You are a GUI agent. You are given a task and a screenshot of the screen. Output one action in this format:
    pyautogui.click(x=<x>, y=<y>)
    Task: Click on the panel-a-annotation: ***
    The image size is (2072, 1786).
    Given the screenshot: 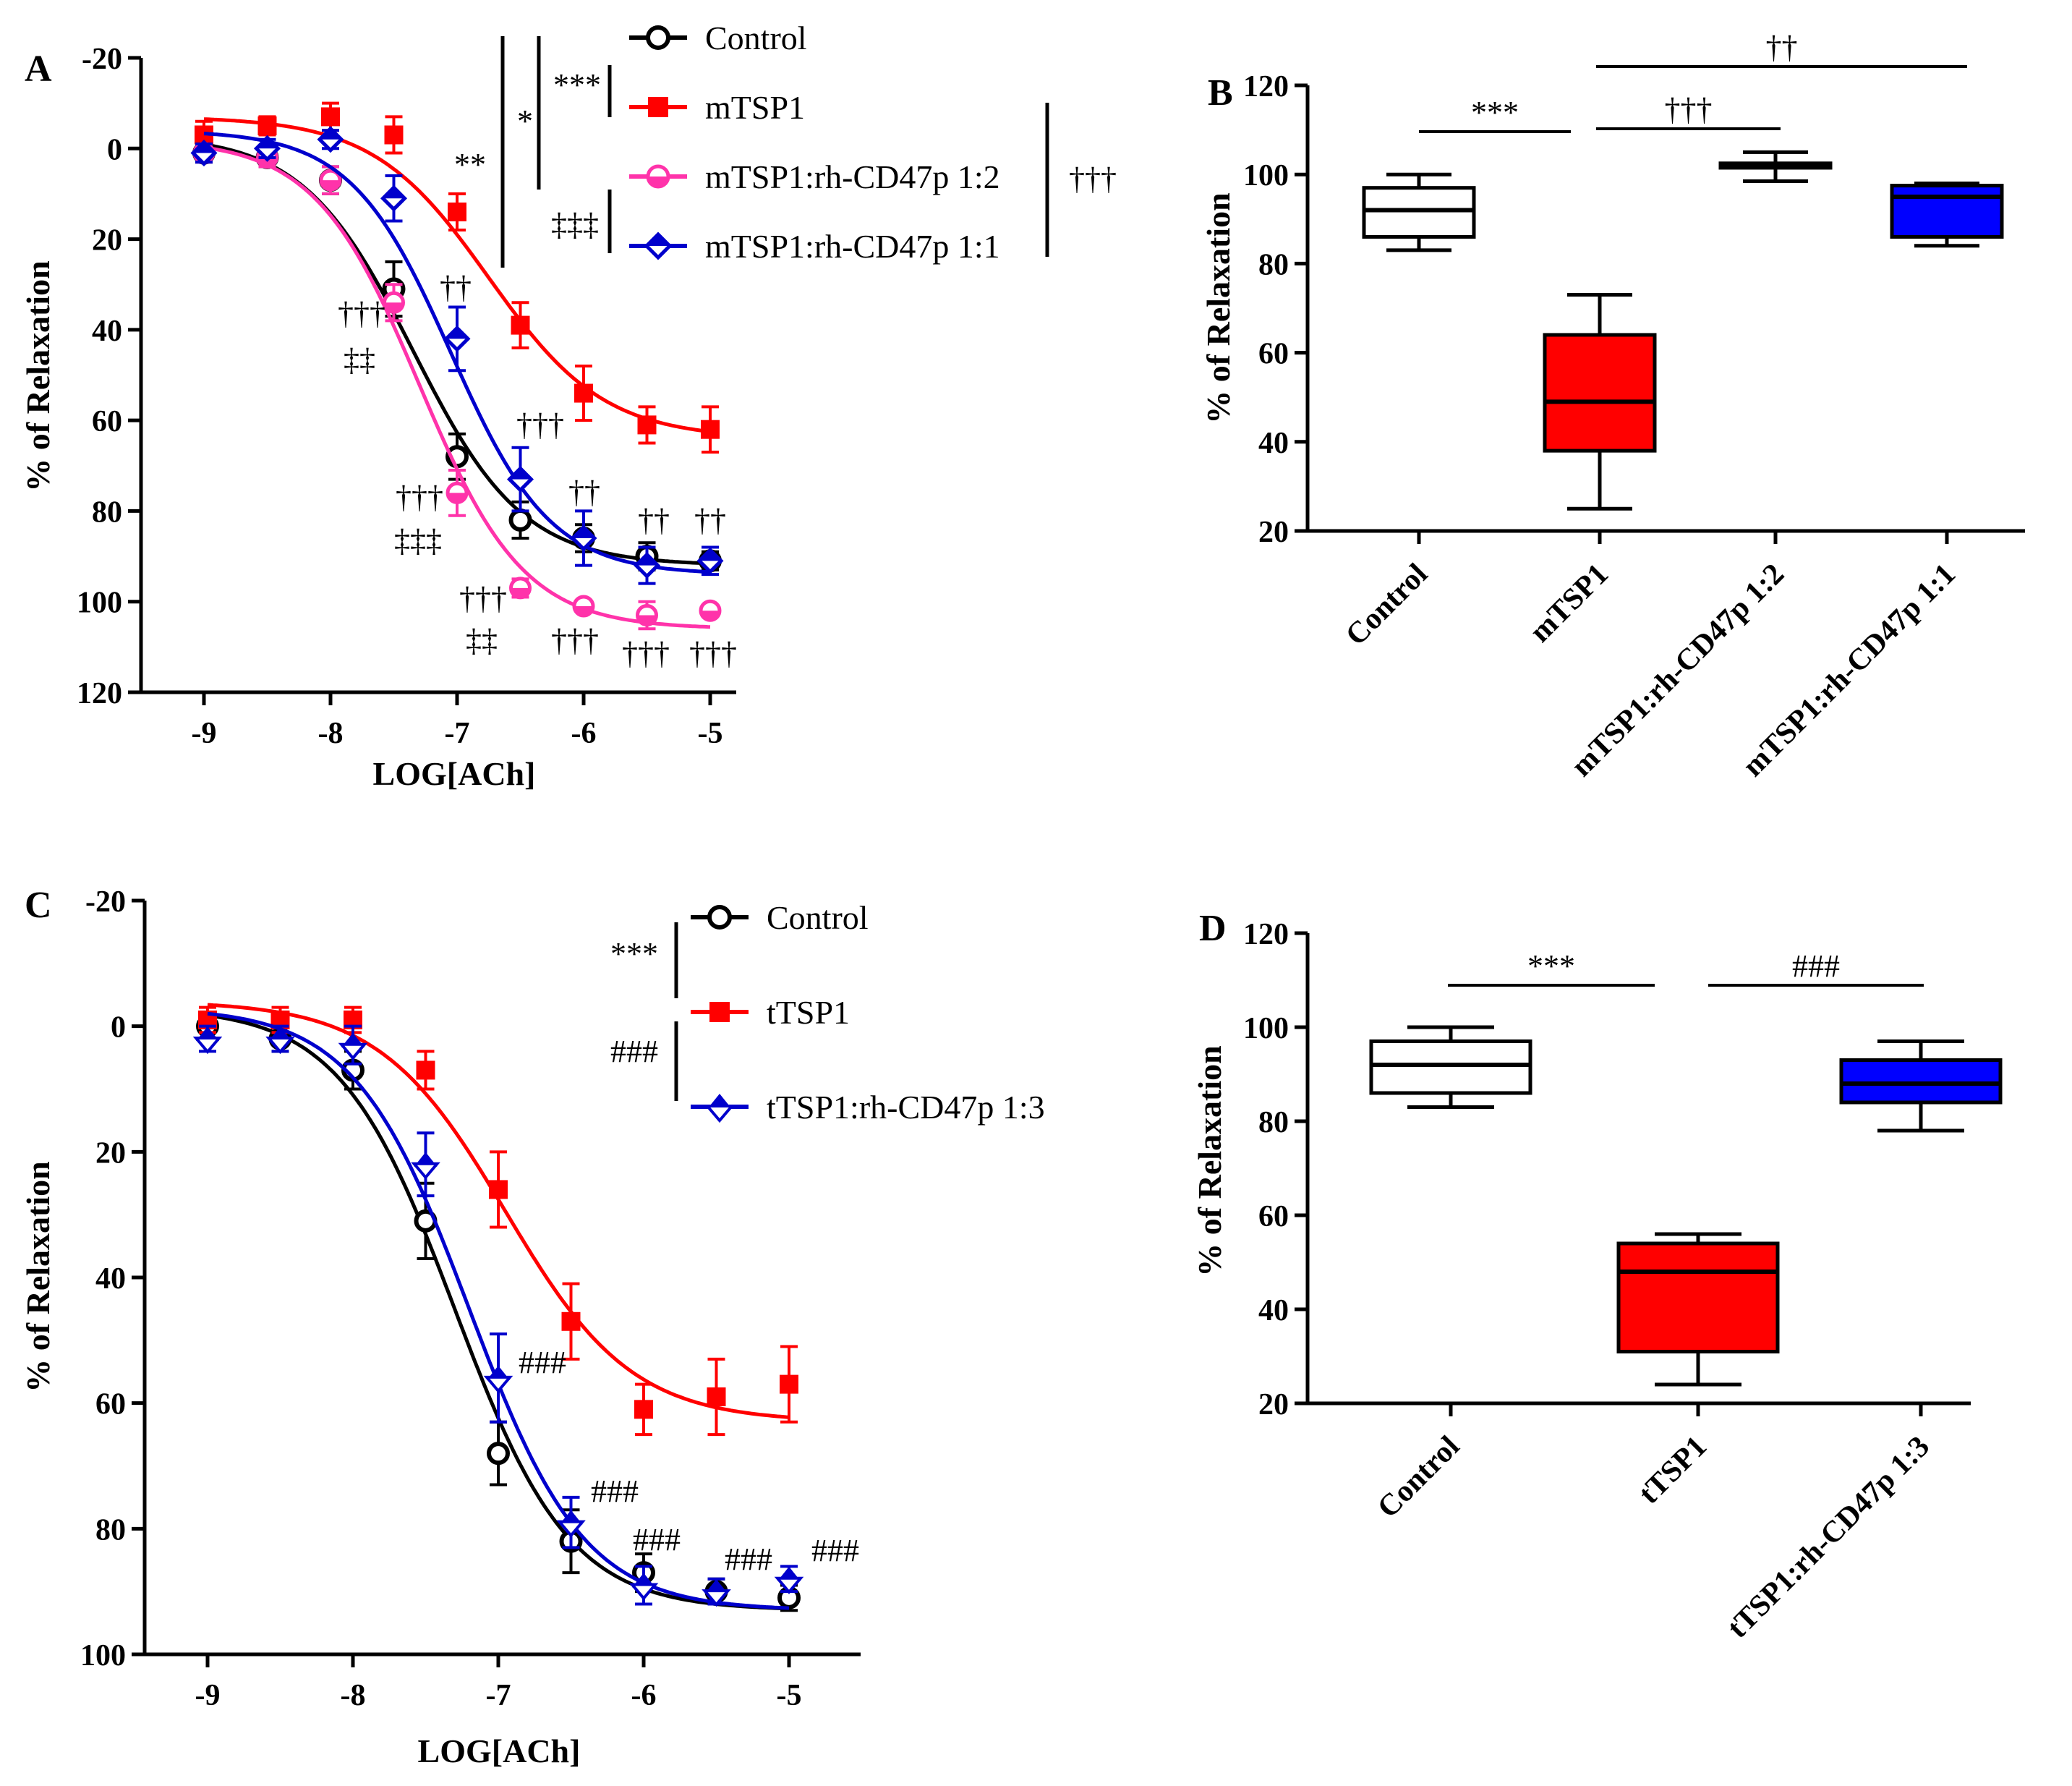 What is the action you would take?
    pyautogui.click(x=577, y=85)
    